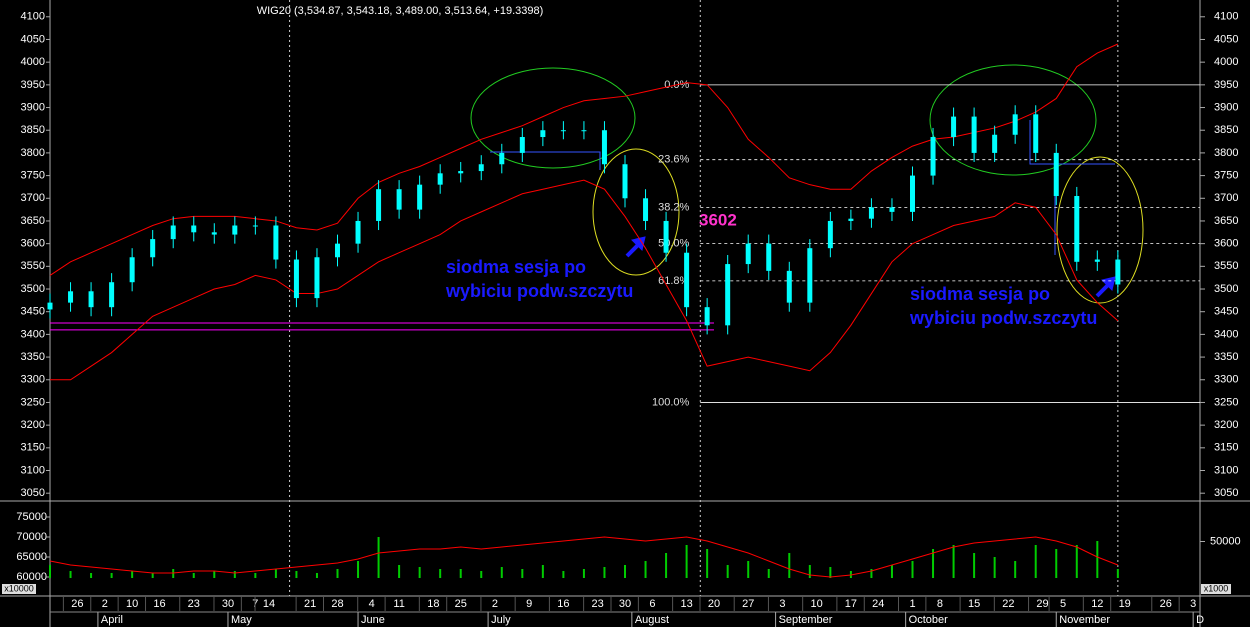 The height and width of the screenshot is (627, 1250). I want to click on level-annotation: 3602, so click(718, 219).